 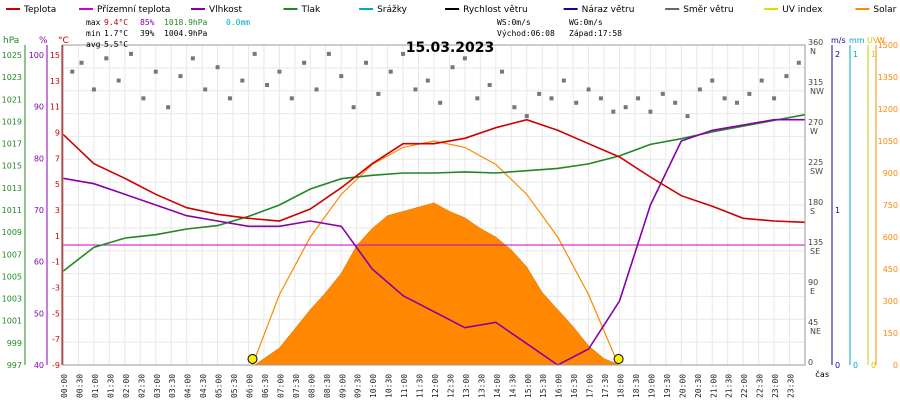 What do you see at coordinates (873, 54) in the screenshot?
I see `uv-axis-tick: 1` at bounding box center [873, 54].